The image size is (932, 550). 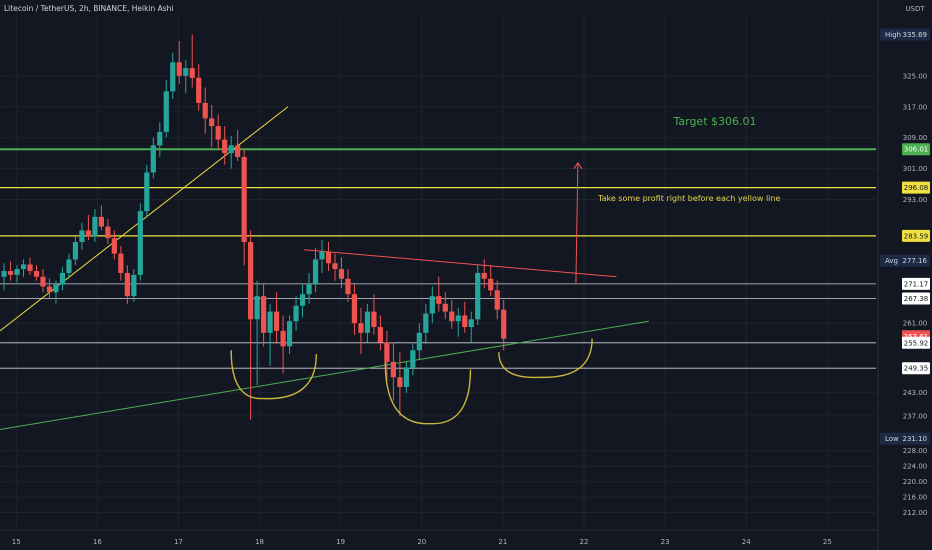 I want to click on price-tag-value: 283.59, so click(x=916, y=236).